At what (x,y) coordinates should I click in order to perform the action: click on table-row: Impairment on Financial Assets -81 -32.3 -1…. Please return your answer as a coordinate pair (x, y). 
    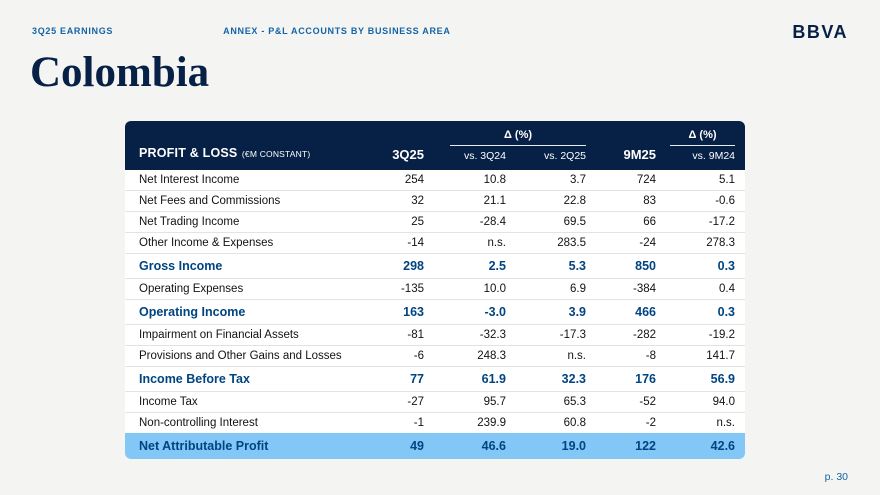
    Looking at the image, I should click on (435, 334).